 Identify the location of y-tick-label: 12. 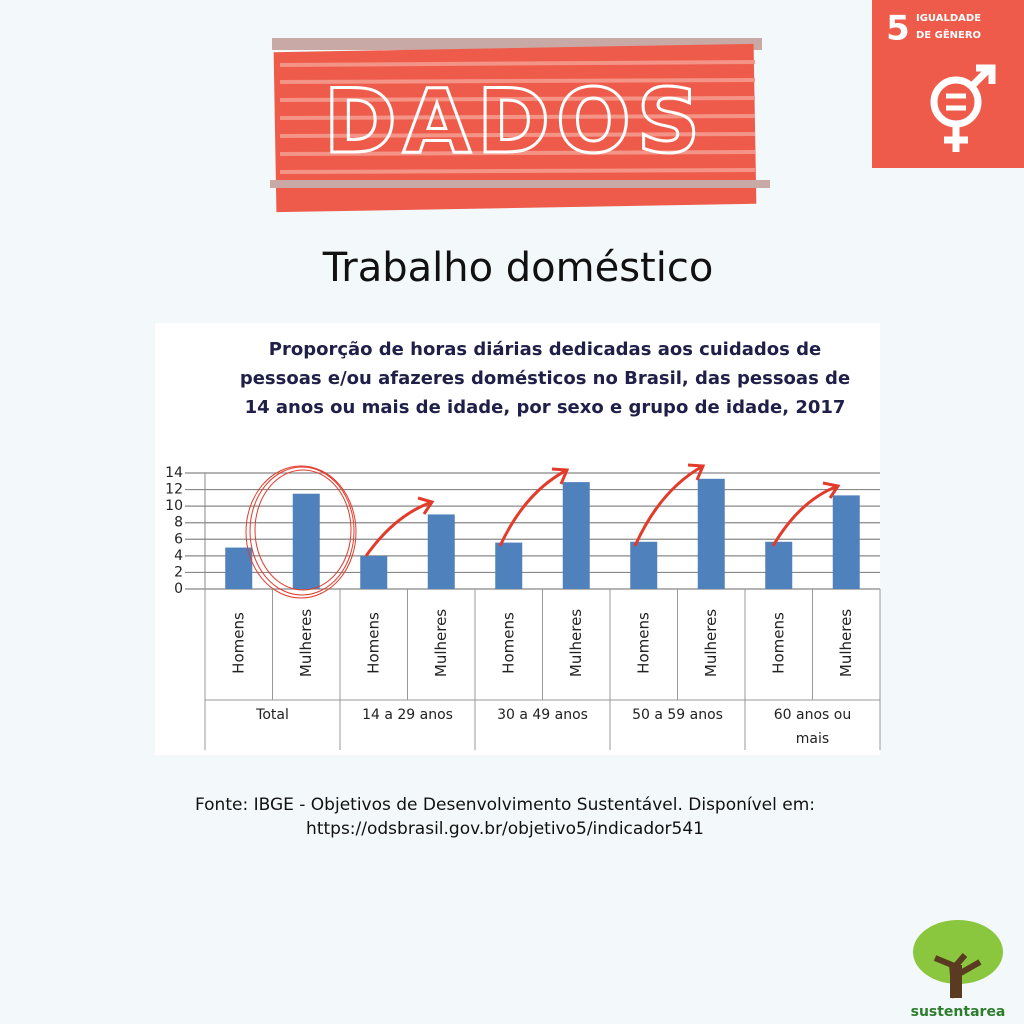
(174, 490).